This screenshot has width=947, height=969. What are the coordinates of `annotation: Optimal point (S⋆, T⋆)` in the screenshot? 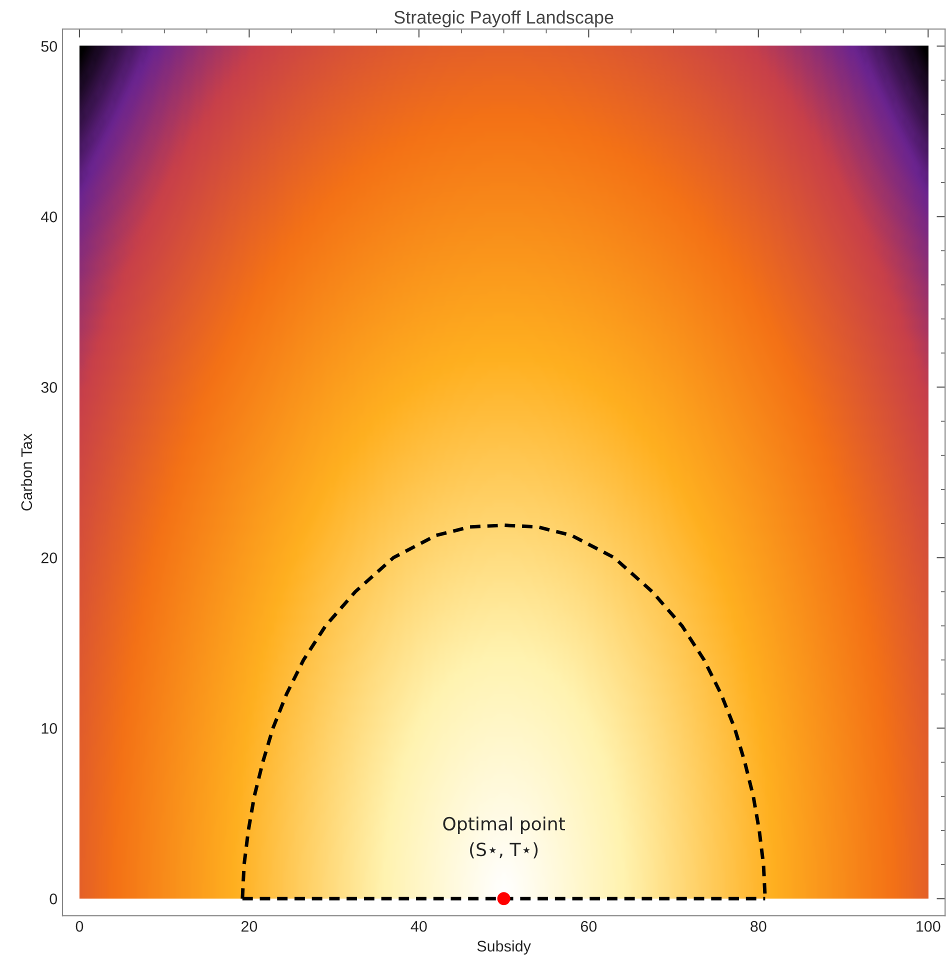 It's located at (504, 837).